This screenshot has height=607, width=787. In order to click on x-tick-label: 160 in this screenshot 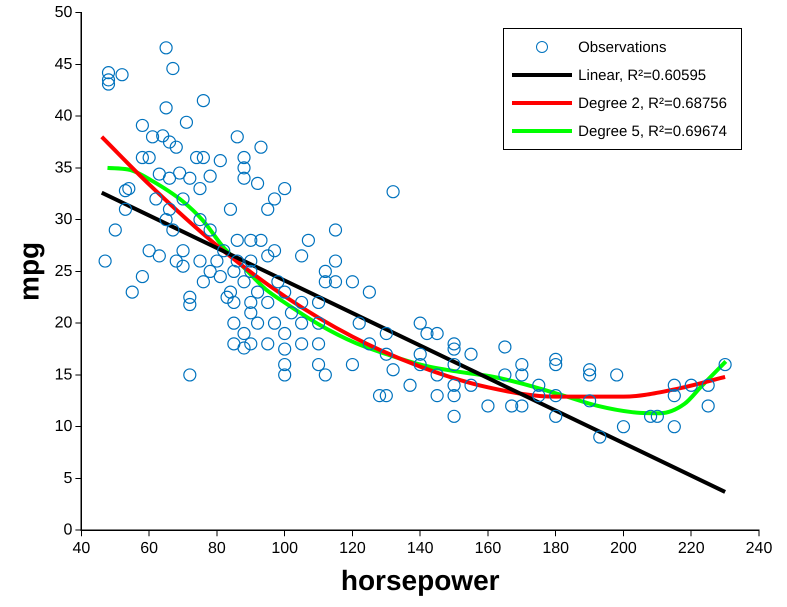, I will do `click(488, 549)`.